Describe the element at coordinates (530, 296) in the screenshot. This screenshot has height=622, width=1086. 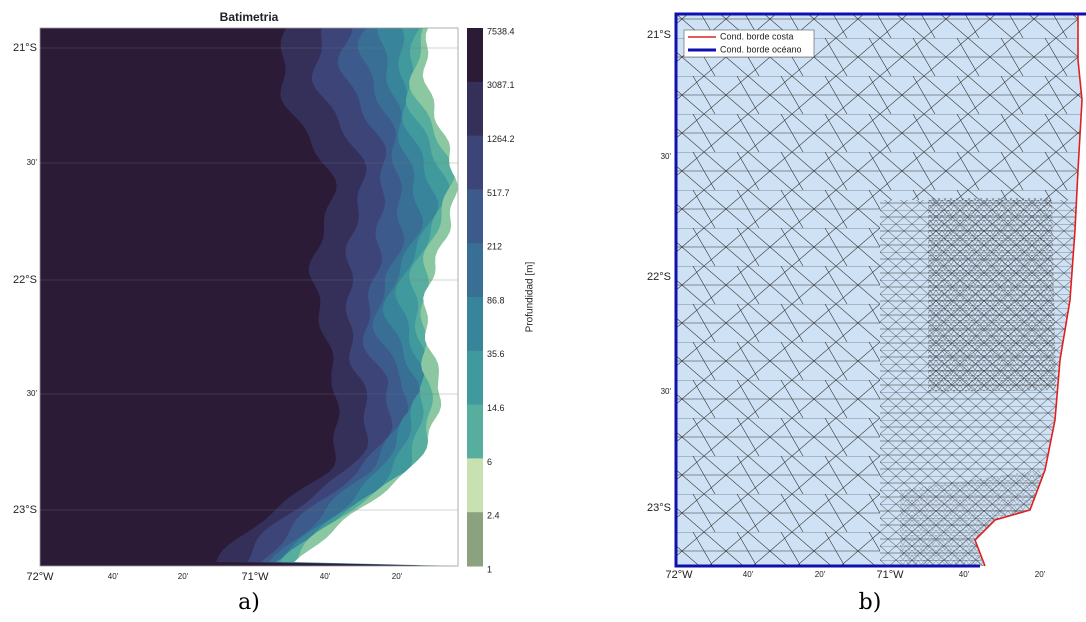
I see `colorbar-label: Profundidad [m]` at that location.